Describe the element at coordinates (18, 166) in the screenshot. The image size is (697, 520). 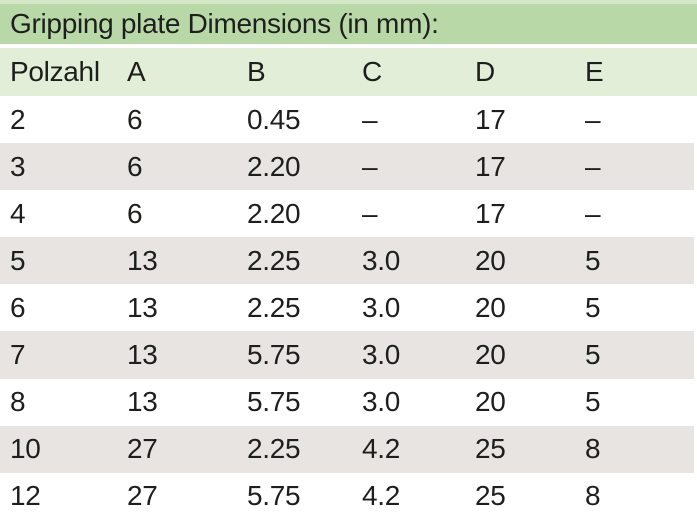
I see `table-cell: 3` at that location.